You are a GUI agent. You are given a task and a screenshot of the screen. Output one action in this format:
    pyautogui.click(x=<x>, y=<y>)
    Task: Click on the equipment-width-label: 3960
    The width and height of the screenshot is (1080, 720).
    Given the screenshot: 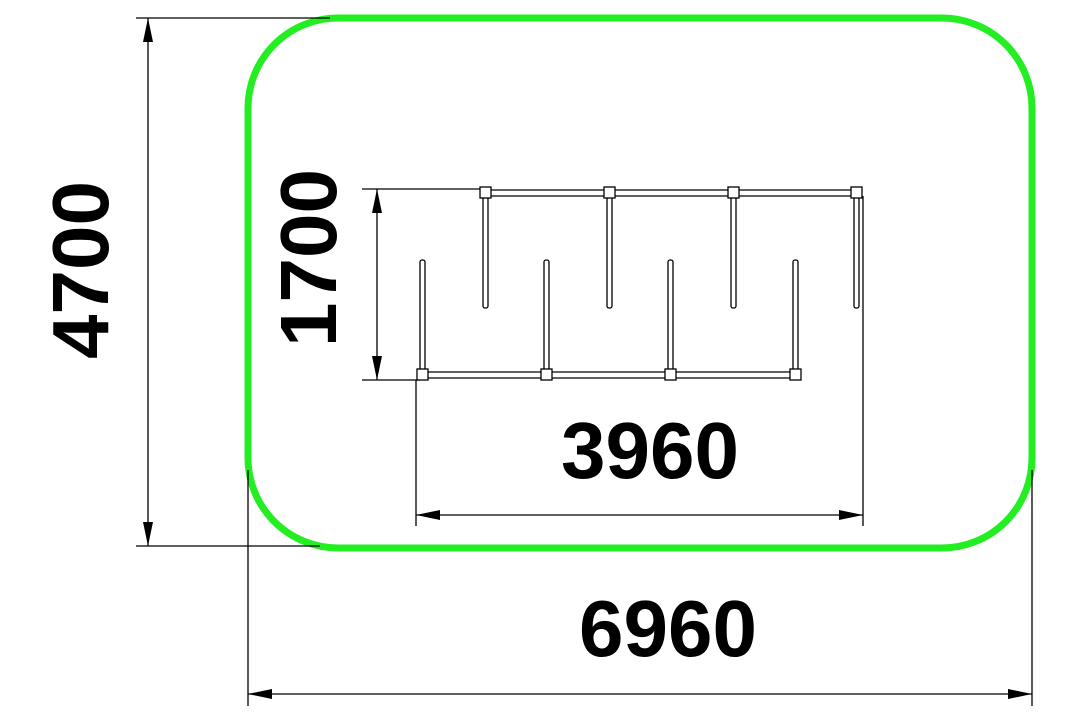 What is the action you would take?
    pyautogui.click(x=650, y=450)
    